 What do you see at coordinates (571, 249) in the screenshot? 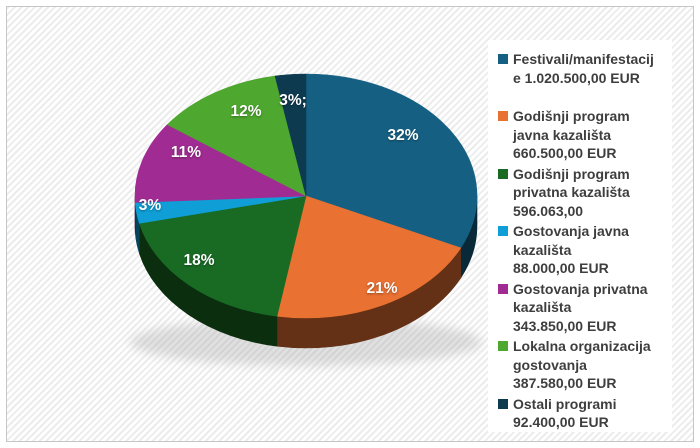
I see `legend-item-label: Gostovanja javna kazališta 88.000,00 EUR` at bounding box center [571, 249].